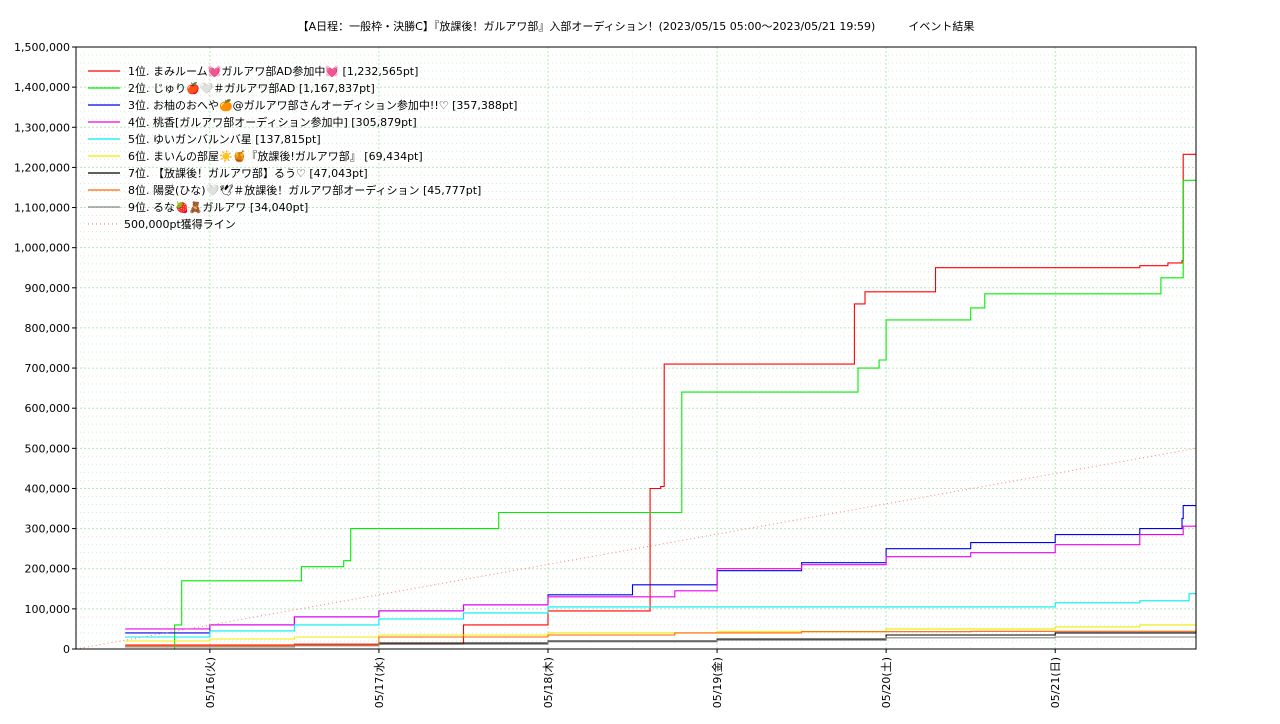 This screenshot has width=1280, height=724. What do you see at coordinates (1055, 682) in the screenshot?
I see `x-tick-label: 05/21(日)` at bounding box center [1055, 682].